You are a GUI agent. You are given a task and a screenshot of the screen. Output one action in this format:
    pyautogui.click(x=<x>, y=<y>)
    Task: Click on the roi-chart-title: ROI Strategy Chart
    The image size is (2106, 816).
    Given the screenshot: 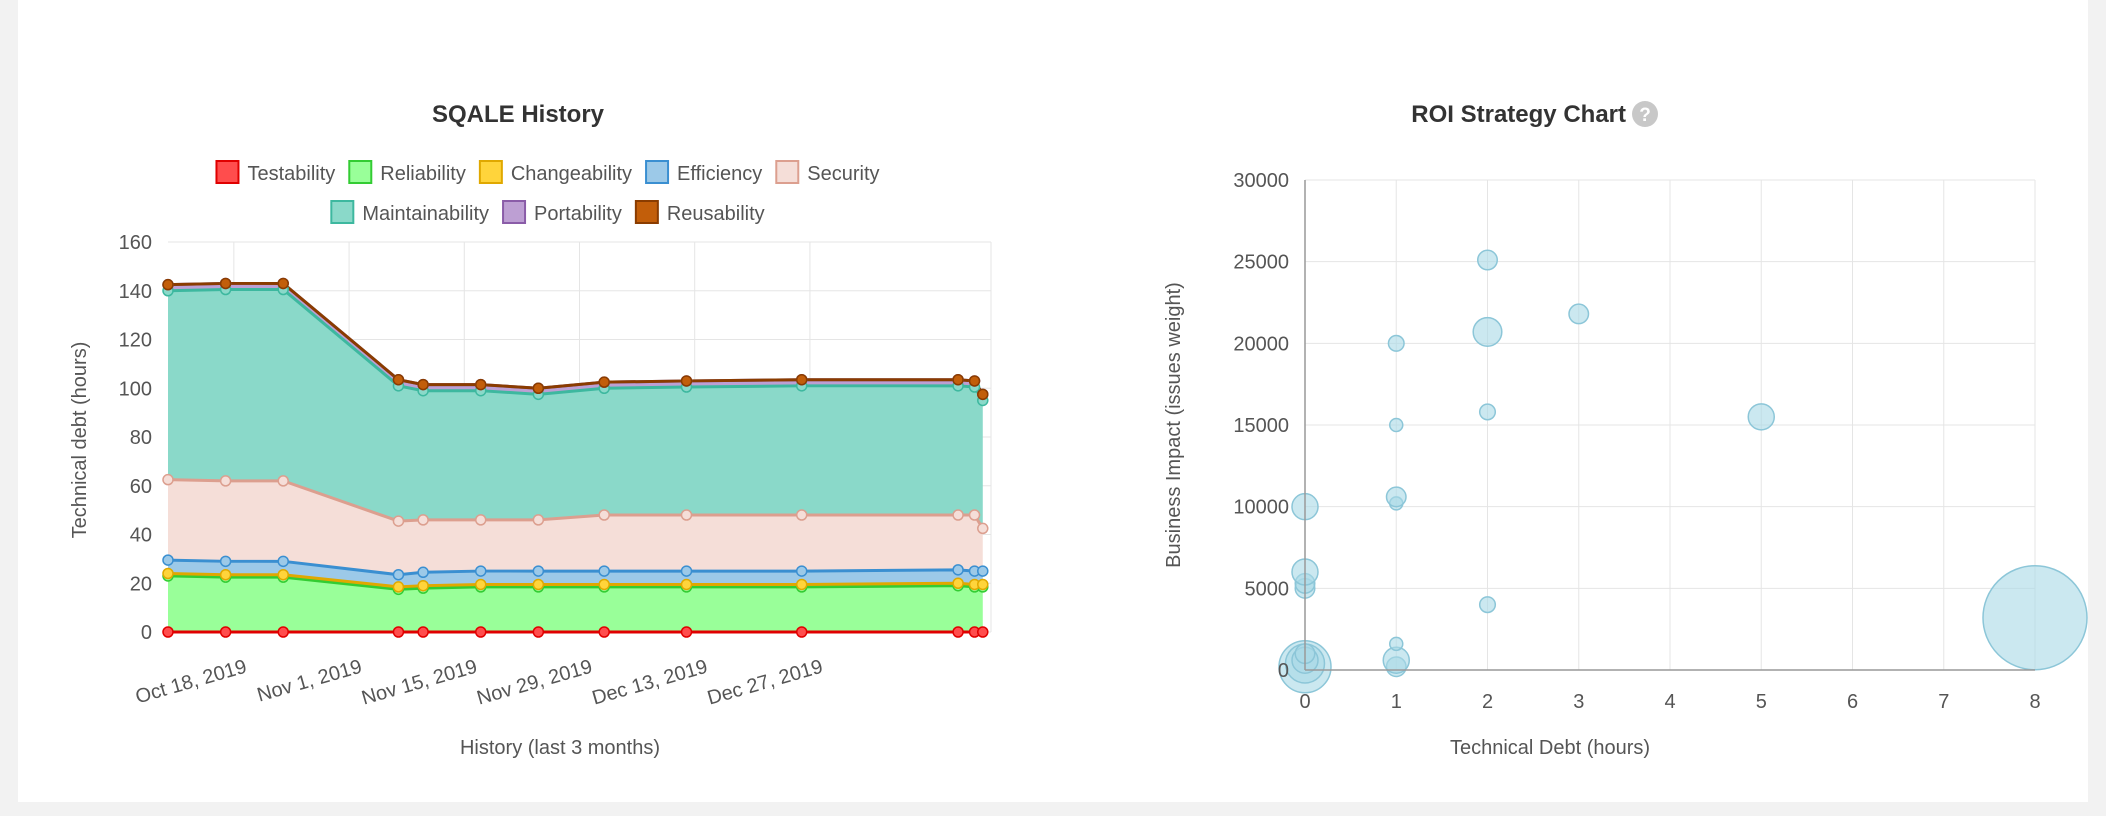 What is the action you would take?
    pyautogui.click(x=1518, y=114)
    